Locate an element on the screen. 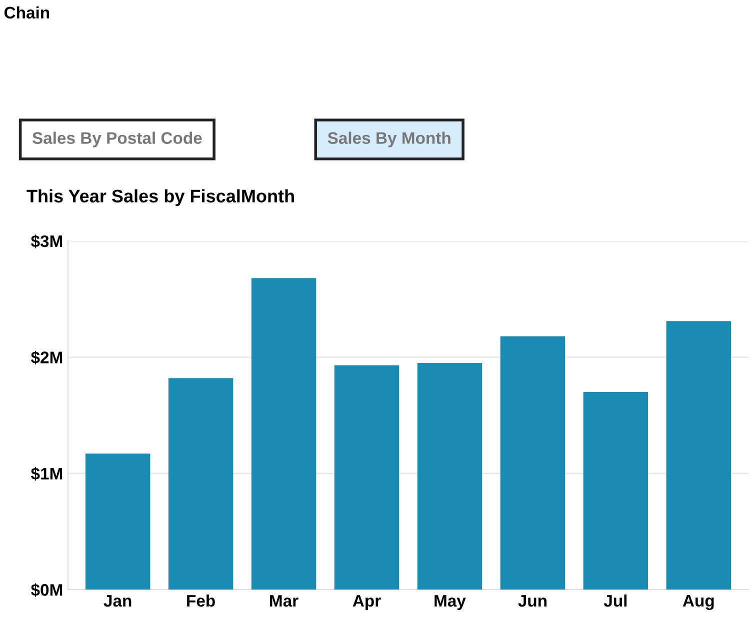  text: Sales By Postal Code is located at coordinates (117, 140).